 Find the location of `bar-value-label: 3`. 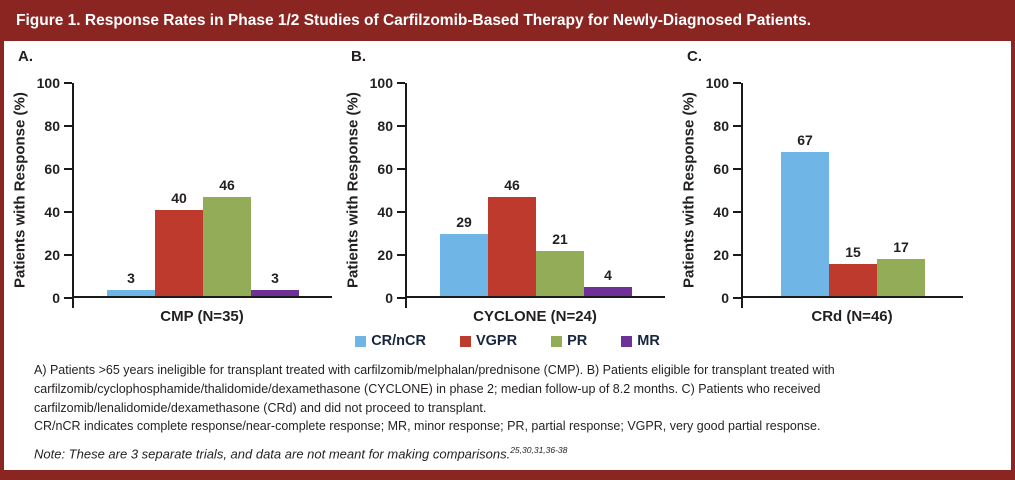

bar-value-label: 3 is located at coordinates (275, 277).